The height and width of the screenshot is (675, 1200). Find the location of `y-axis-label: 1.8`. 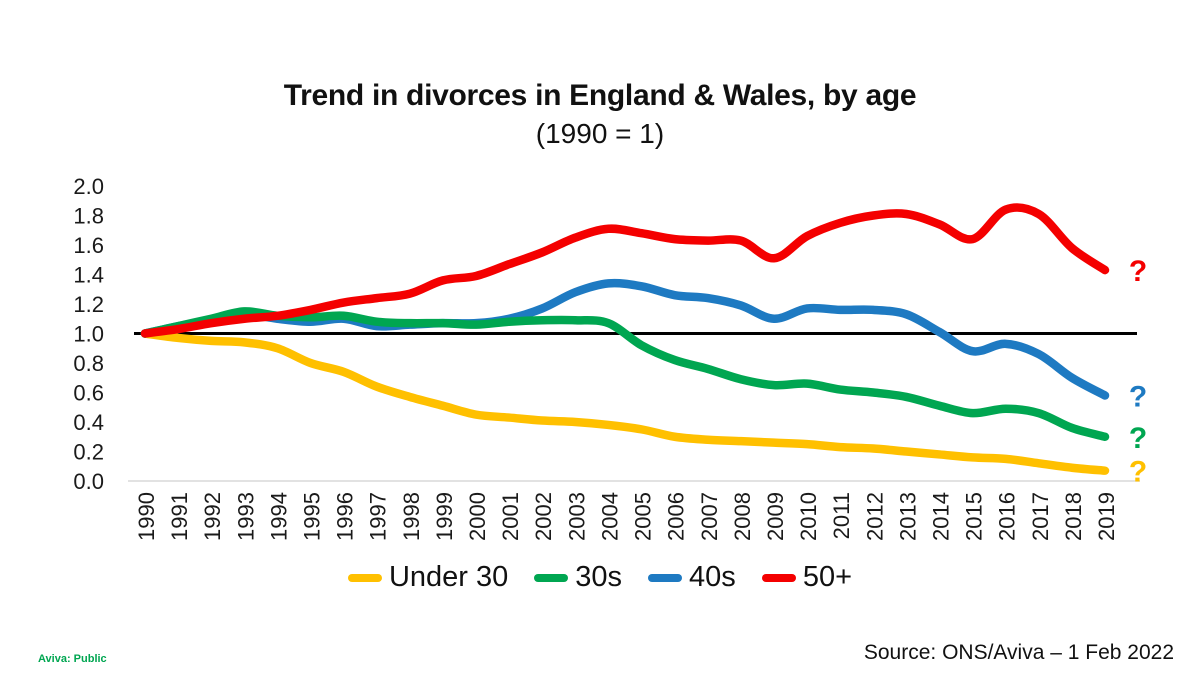

y-axis-label: 1.8 is located at coordinates (88, 216).